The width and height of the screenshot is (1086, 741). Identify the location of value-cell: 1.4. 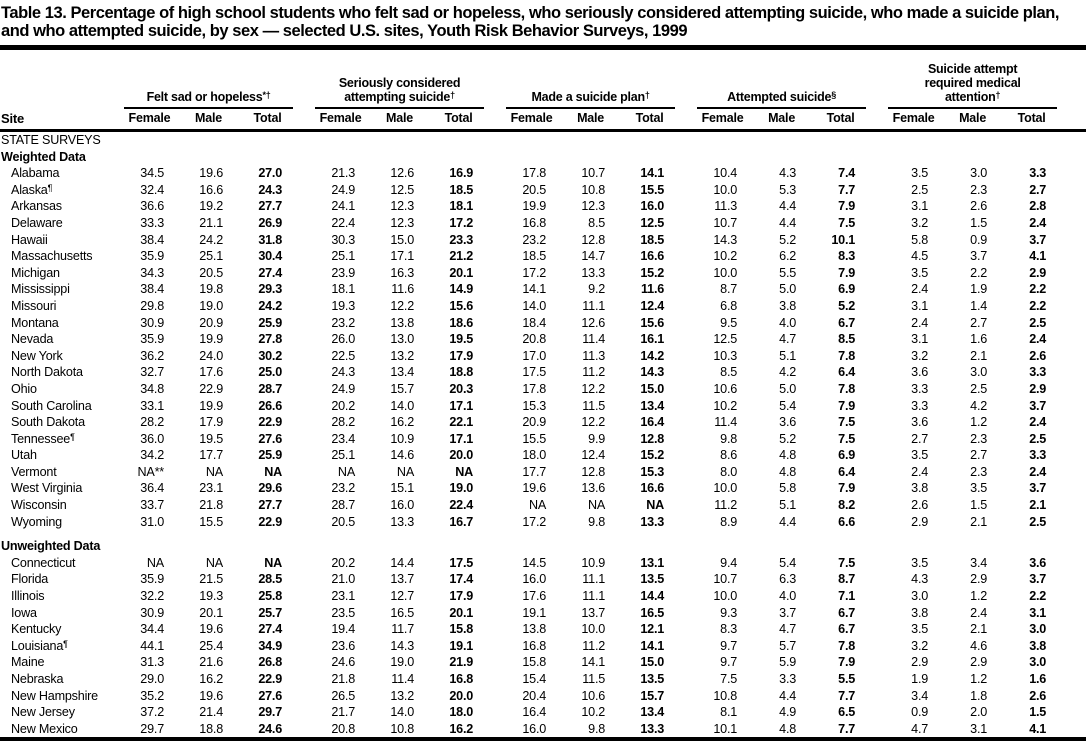
(979, 305).